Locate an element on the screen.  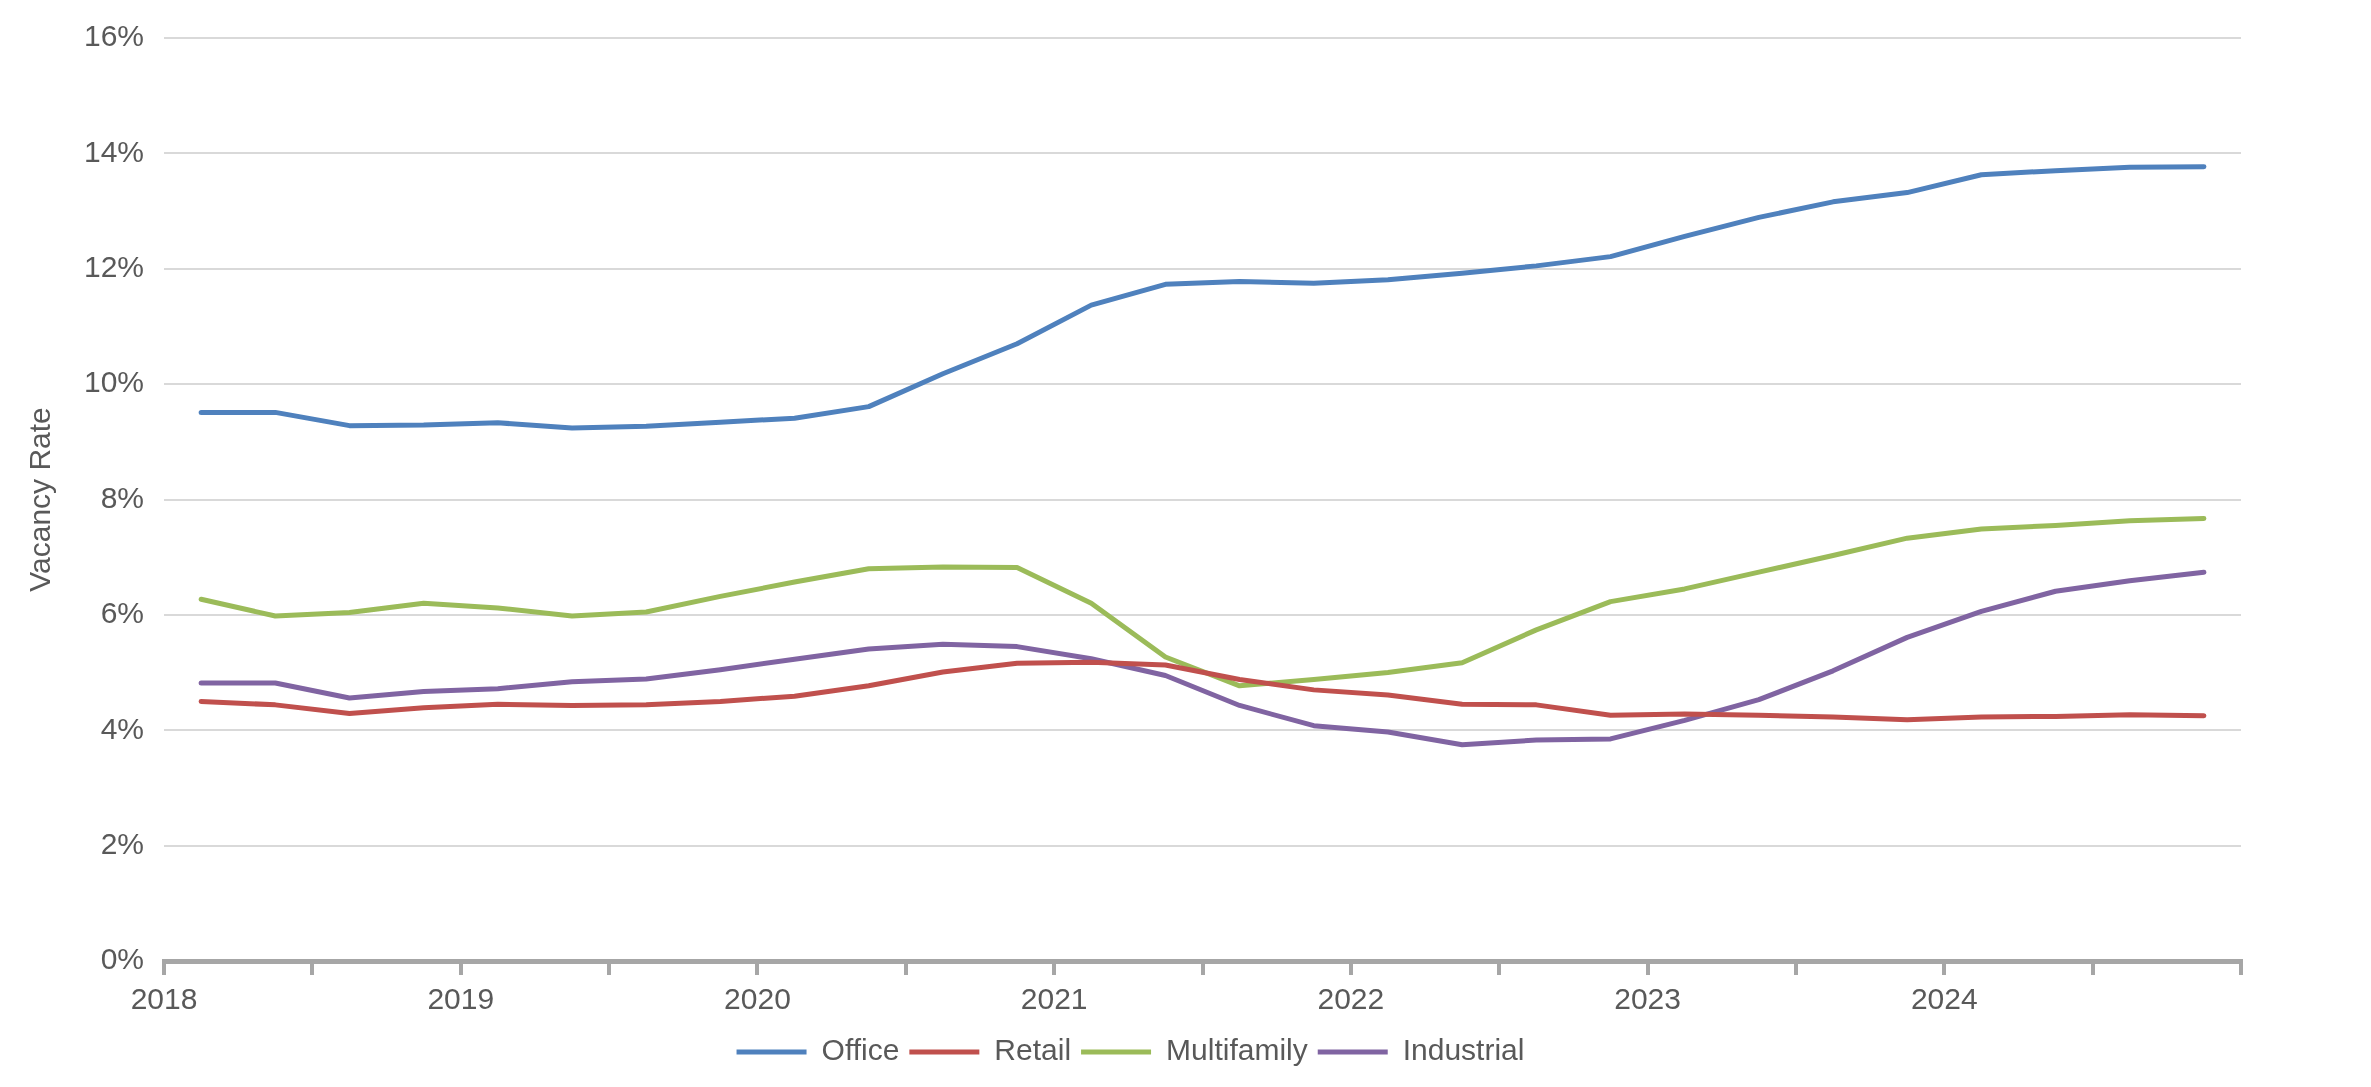
y-tick-label: 8% is located at coordinates (122, 497).